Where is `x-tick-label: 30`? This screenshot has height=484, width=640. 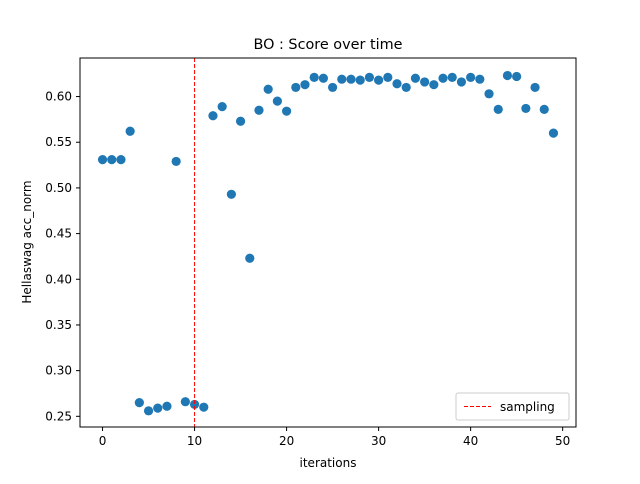 x-tick-label: 30 is located at coordinates (378, 441).